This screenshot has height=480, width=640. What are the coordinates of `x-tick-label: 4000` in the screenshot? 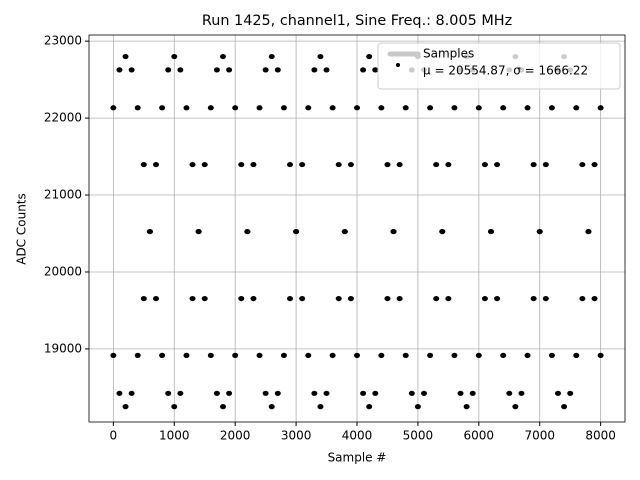 It's located at (357, 436).